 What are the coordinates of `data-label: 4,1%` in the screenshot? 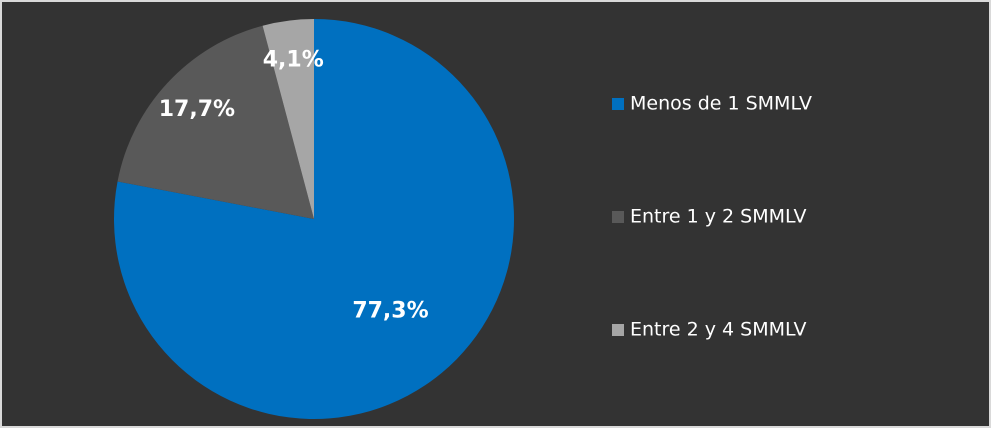 It's located at (293, 59).